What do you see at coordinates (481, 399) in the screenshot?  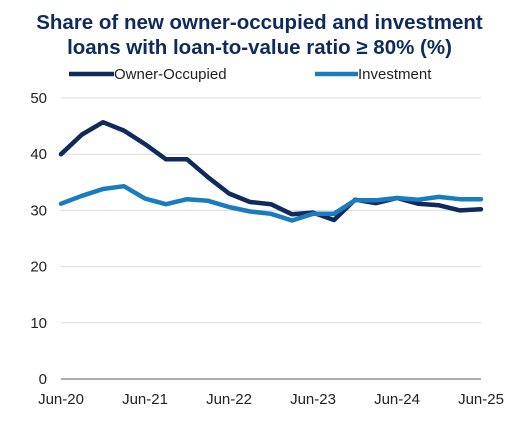 I see `x-tick-label: Jun-25` at bounding box center [481, 399].